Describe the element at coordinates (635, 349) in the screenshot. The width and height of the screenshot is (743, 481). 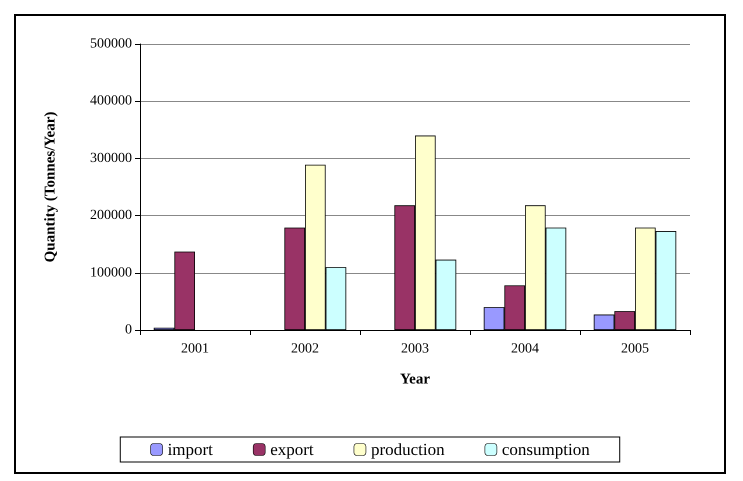
I see `x-tick-label: 2005` at that location.